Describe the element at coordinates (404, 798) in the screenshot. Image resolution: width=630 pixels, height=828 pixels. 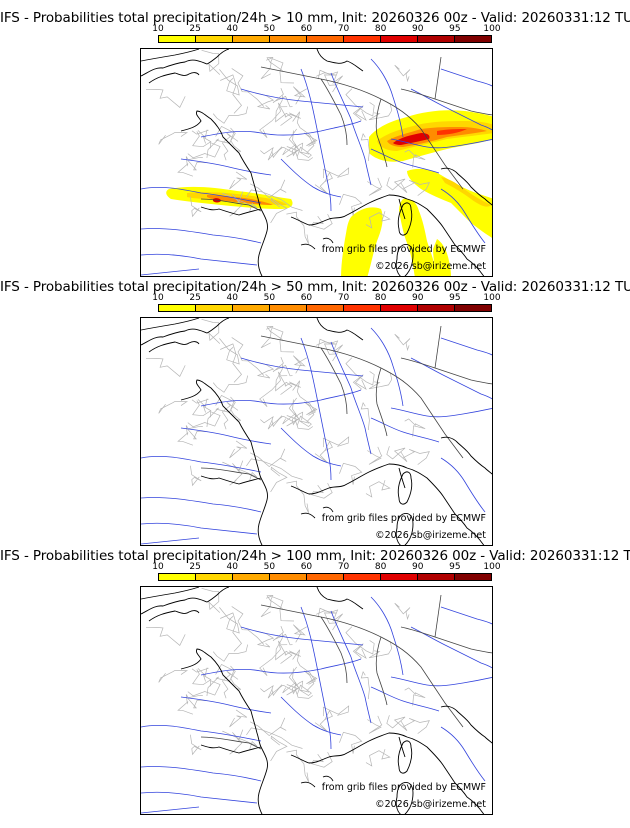
I see `island-outline` at that location.